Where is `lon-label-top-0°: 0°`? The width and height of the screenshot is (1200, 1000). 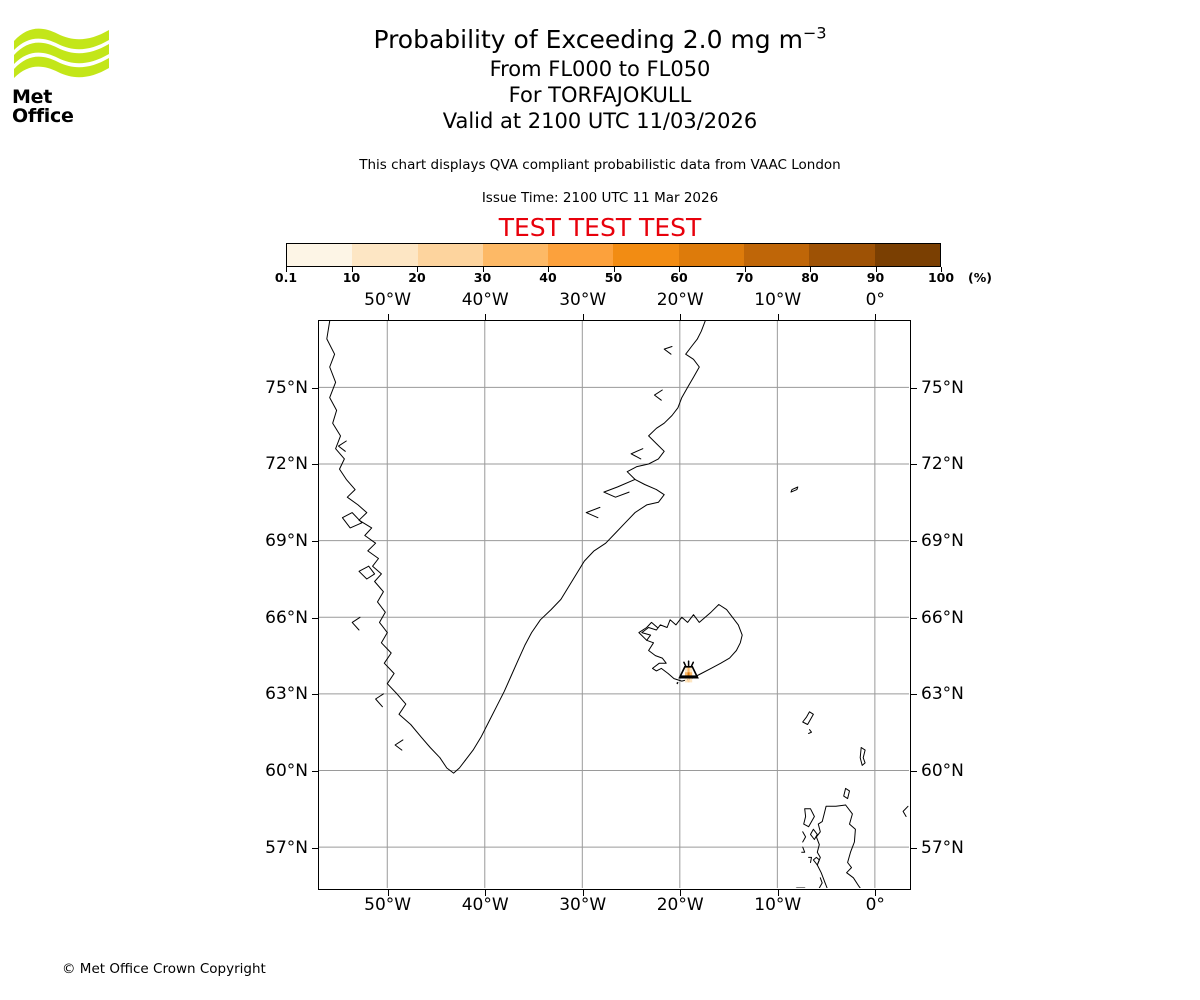
lon-label-top-0°: 0° is located at coordinates (875, 300).